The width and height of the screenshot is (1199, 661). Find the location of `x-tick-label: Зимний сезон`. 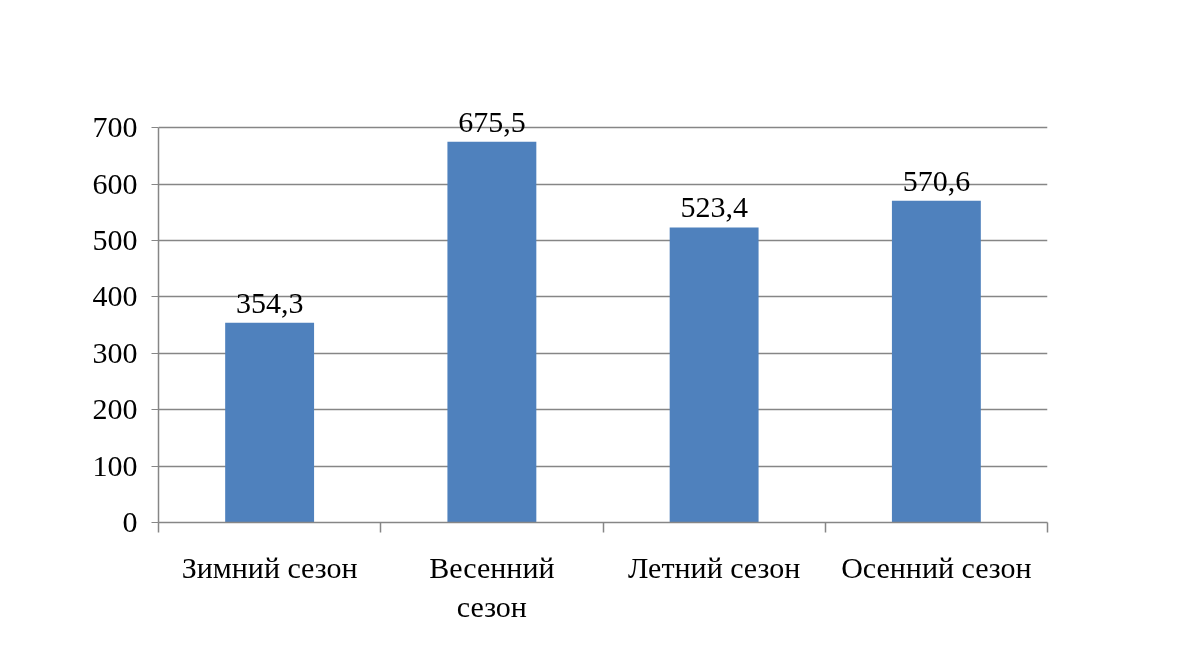

x-tick-label: Зимний сезон is located at coordinates (269, 567).